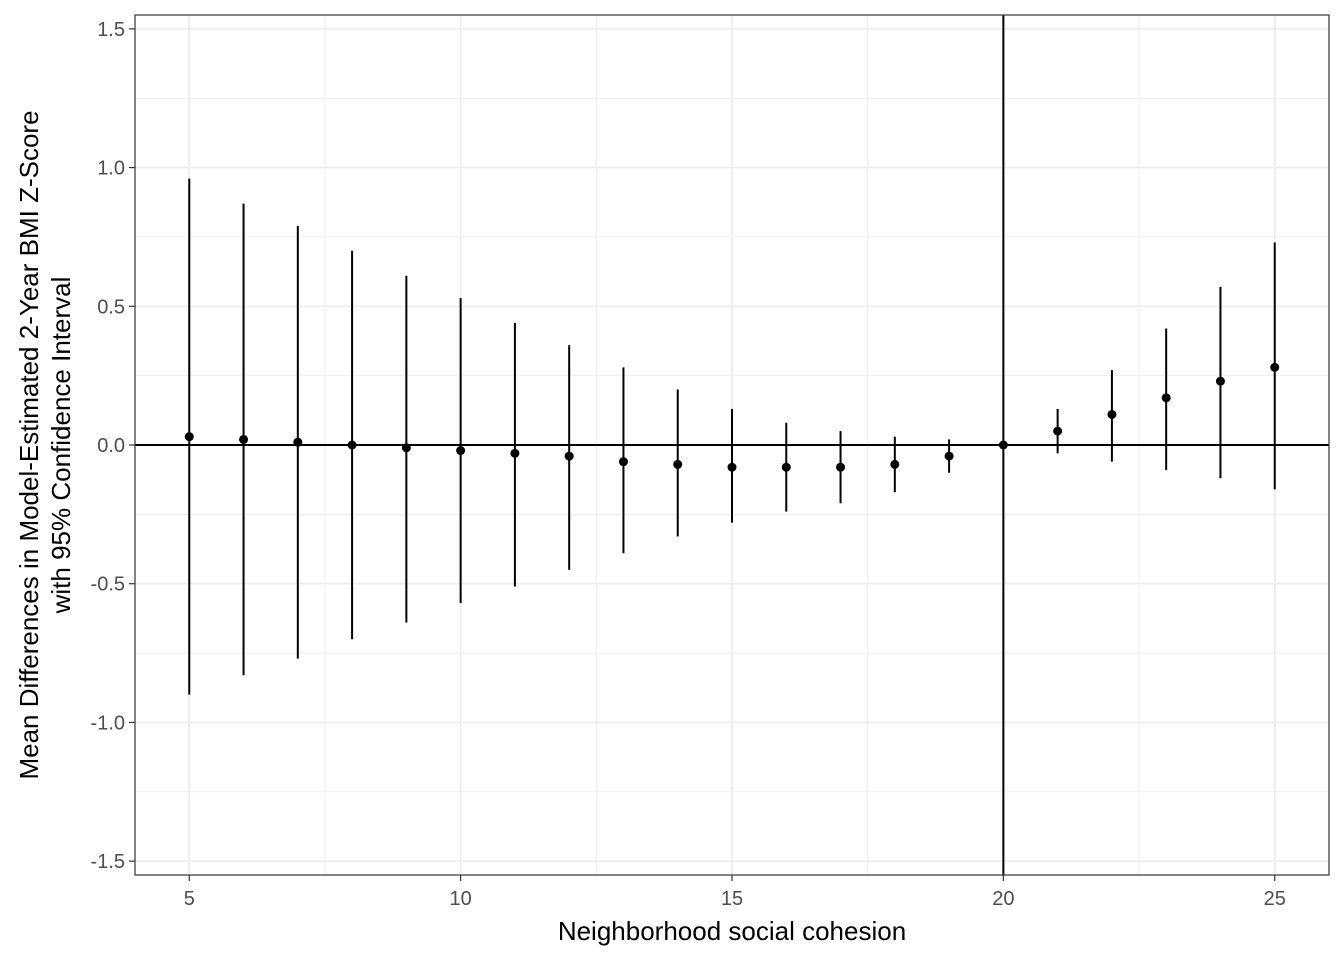 Image resolution: width=1344 pixels, height=960 pixels. What do you see at coordinates (732, 899) in the screenshot?
I see `x-tick-label: 15` at bounding box center [732, 899].